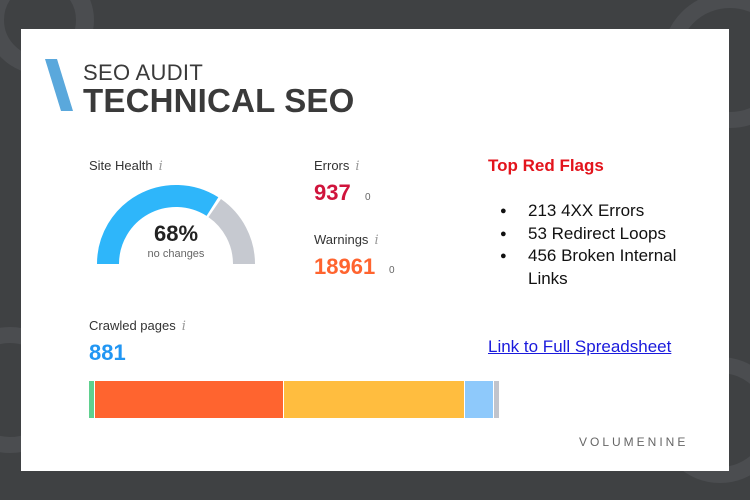 This screenshot has height=500, width=750. I want to click on site-health-change: no changes, so click(176, 254).